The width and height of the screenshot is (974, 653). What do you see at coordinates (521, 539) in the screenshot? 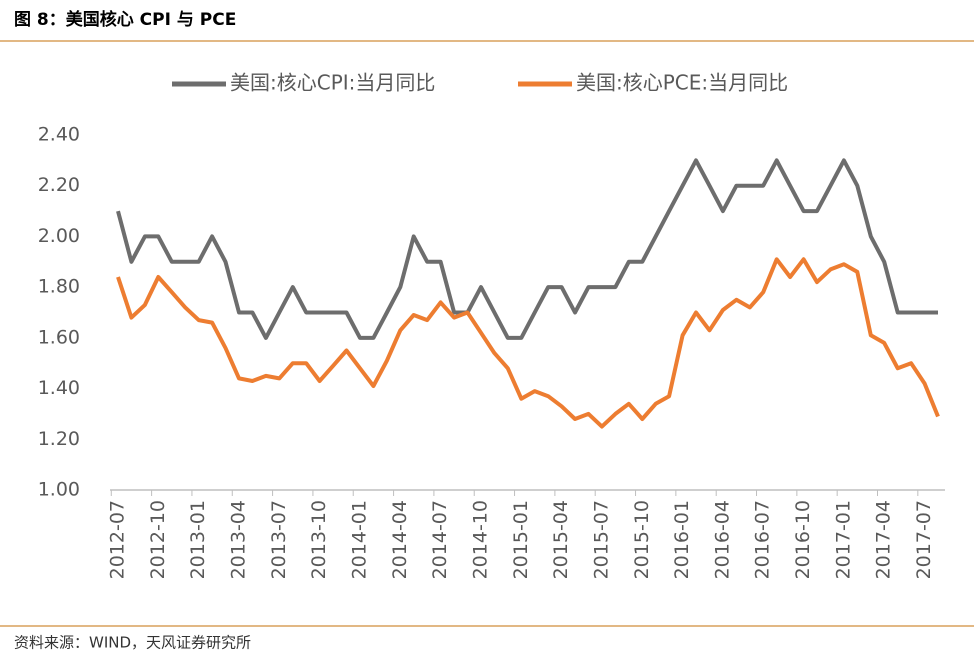
I see `x-tick-label: 2015-01` at bounding box center [521, 539].